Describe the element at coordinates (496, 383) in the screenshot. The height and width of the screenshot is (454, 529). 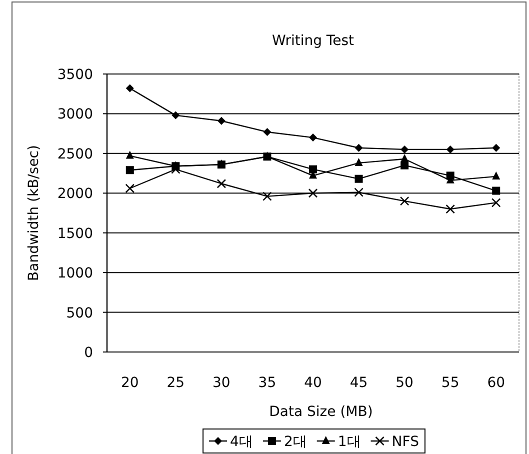
I see `x-tick-label: 60` at that location.